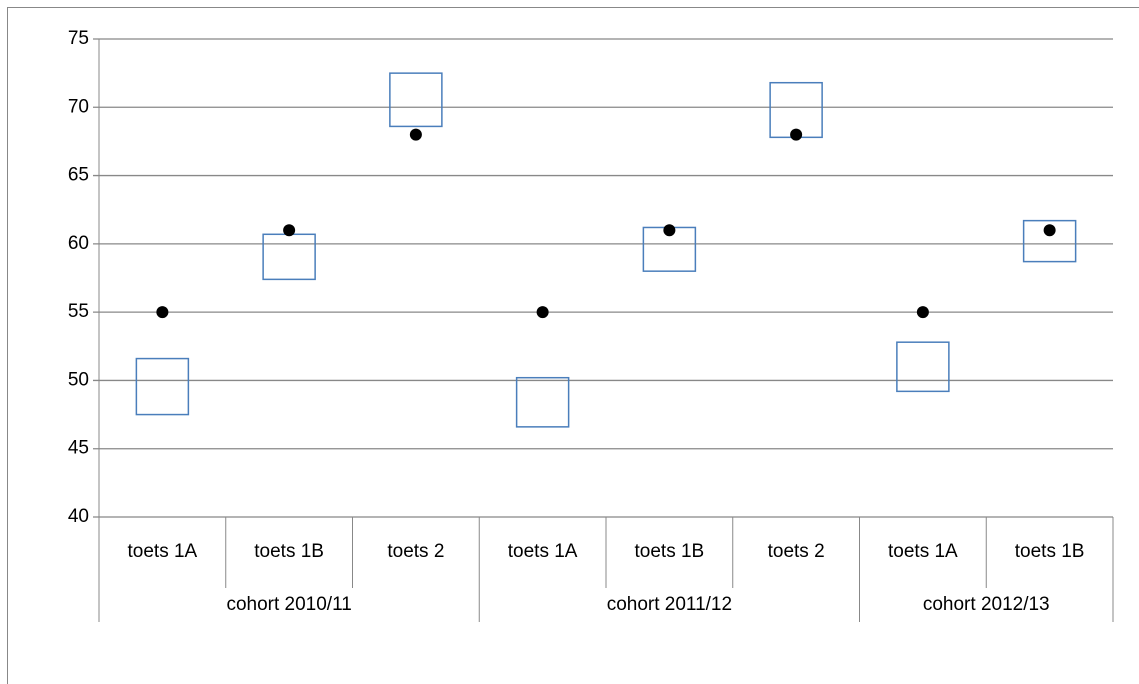 Image resolution: width=1139 pixels, height=684 pixels. I want to click on y-tick-label: 50, so click(78, 379).